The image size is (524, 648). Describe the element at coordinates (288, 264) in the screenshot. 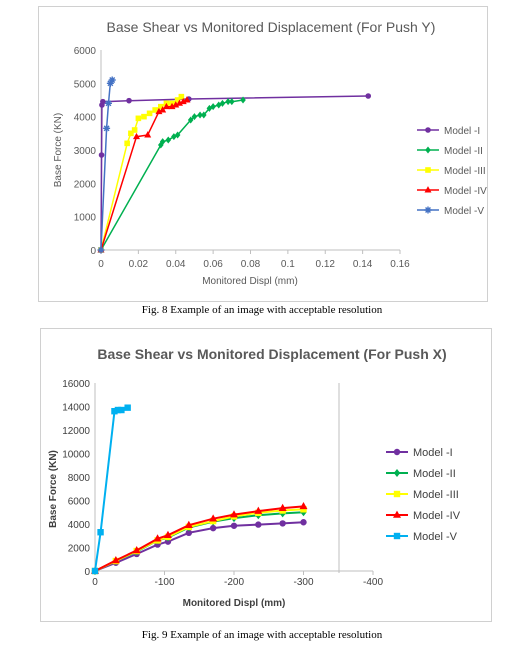

I see `x-tick-label: 0.1` at that location.